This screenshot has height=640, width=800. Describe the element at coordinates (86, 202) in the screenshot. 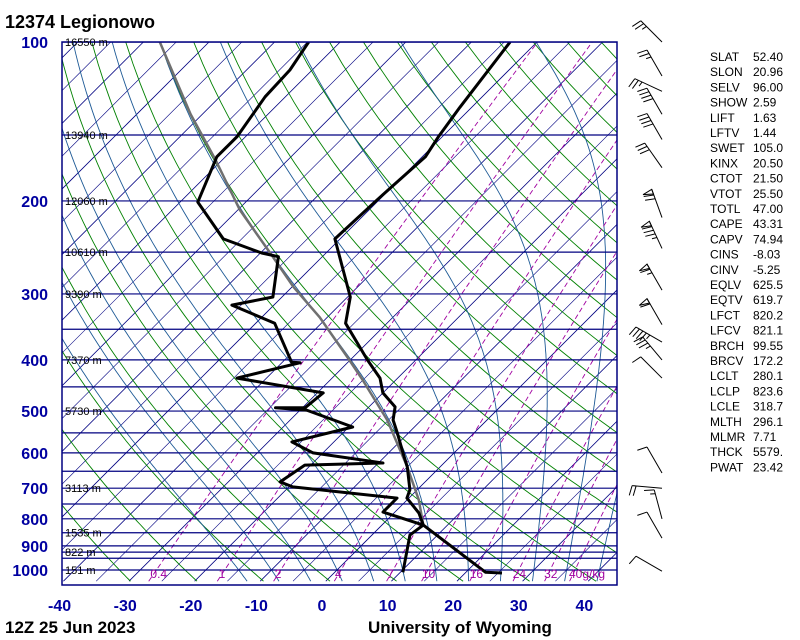

I see `height-label: 12060 m` at that location.